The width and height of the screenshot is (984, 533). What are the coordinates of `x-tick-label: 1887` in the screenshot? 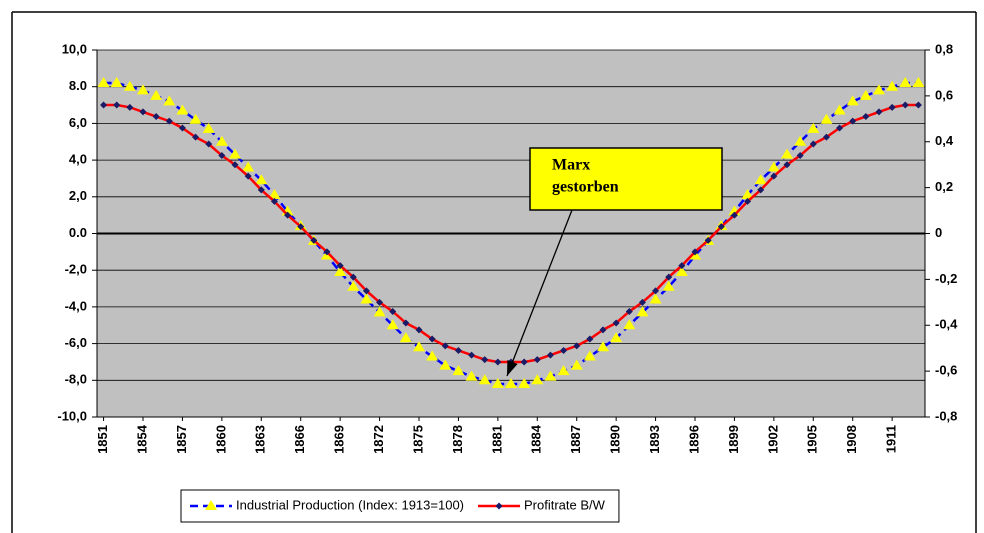 It's located at (575, 439).